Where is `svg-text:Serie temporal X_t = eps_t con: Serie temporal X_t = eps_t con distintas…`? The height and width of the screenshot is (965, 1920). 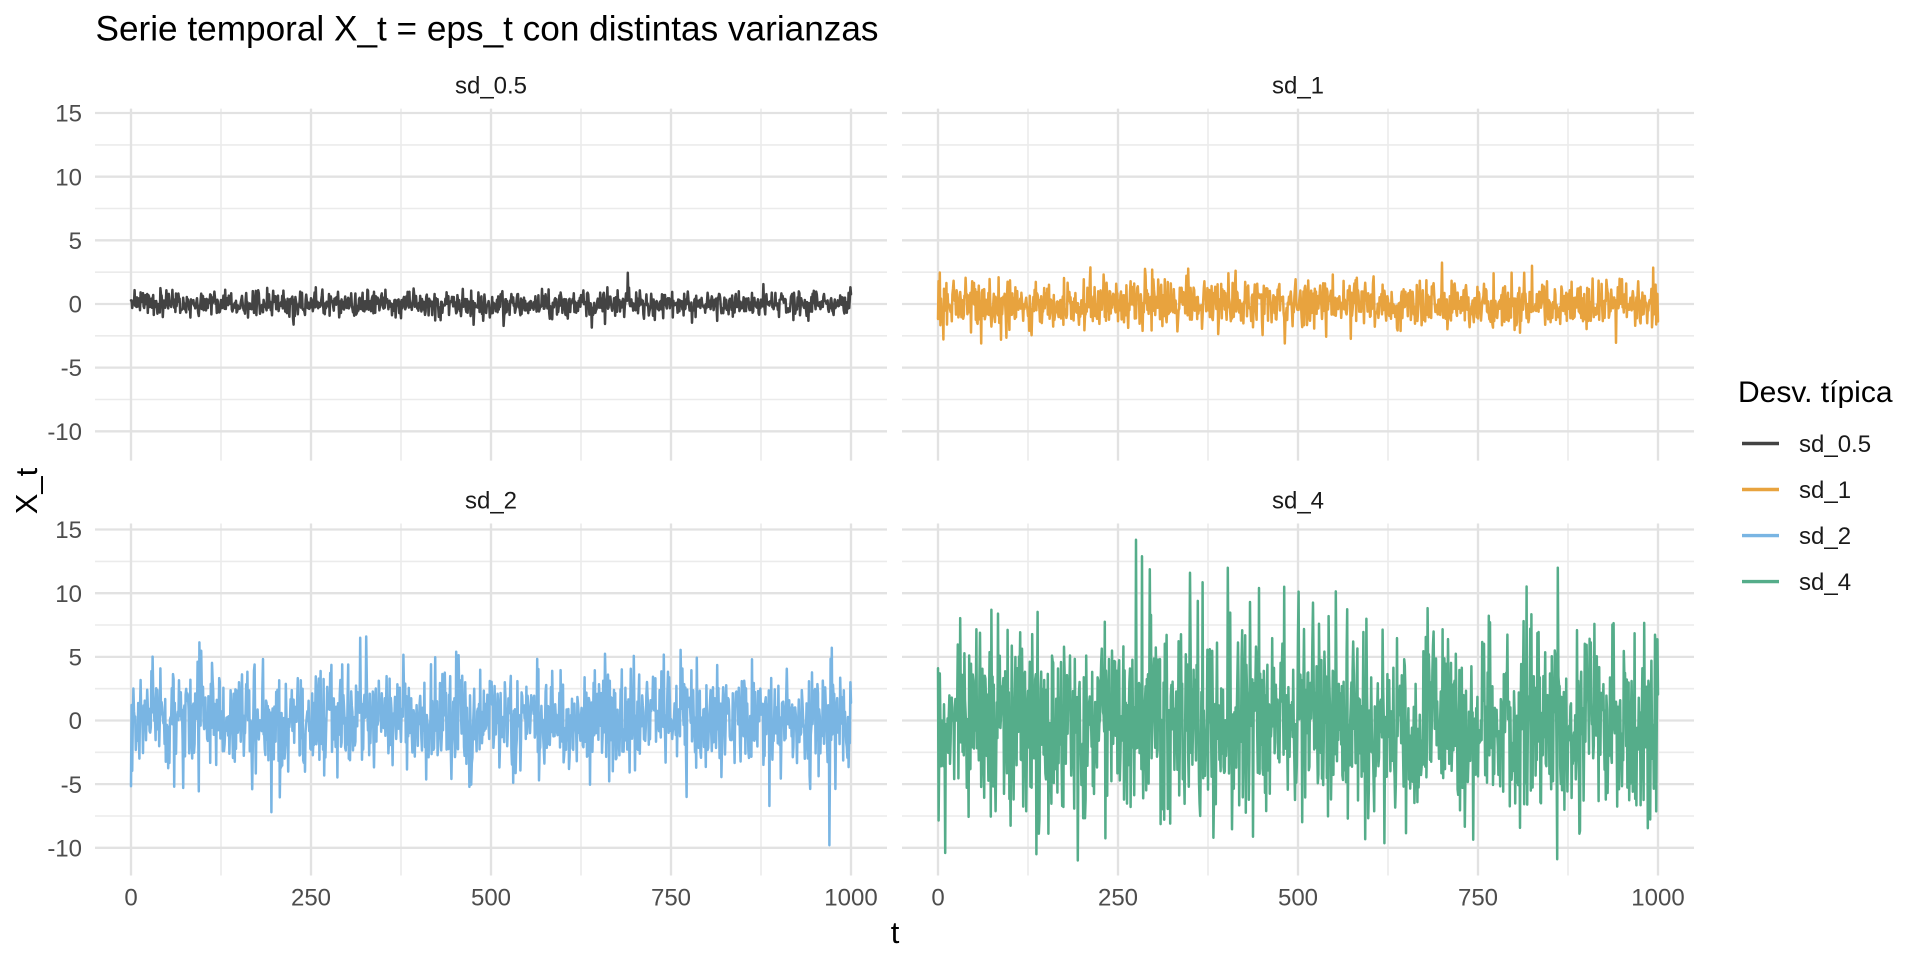
svg-text:Serie temporal X_t = eps_t con: Serie temporal X_t = eps_t con distintas… is located at coordinates (487, 29).